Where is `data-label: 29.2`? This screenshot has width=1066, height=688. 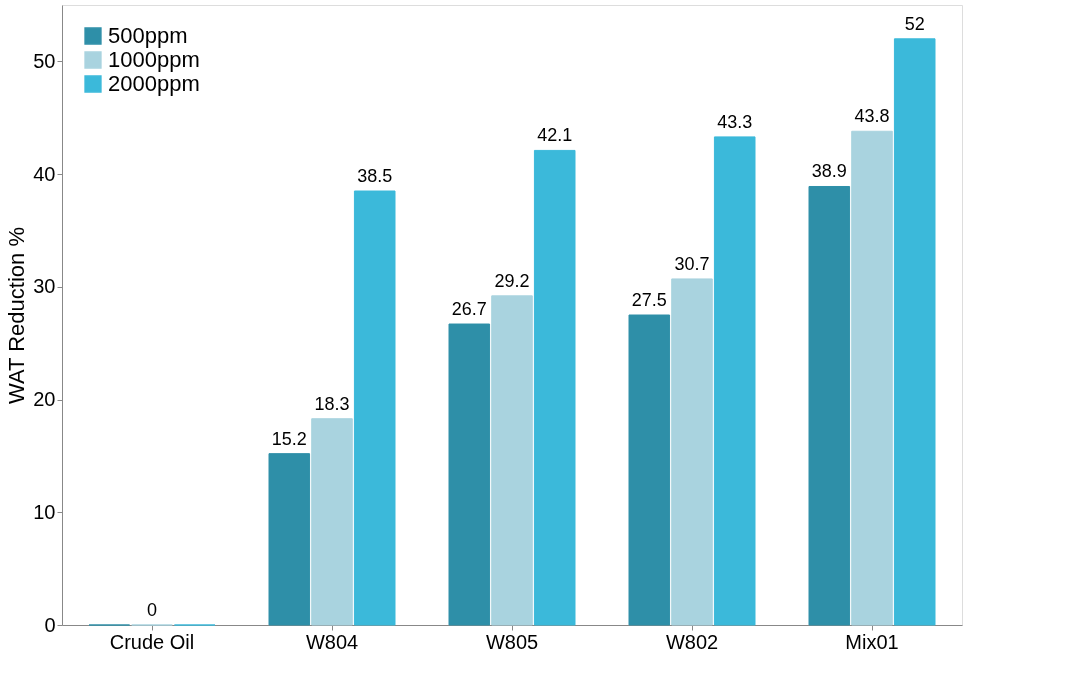 data-label: 29.2 is located at coordinates (512, 280).